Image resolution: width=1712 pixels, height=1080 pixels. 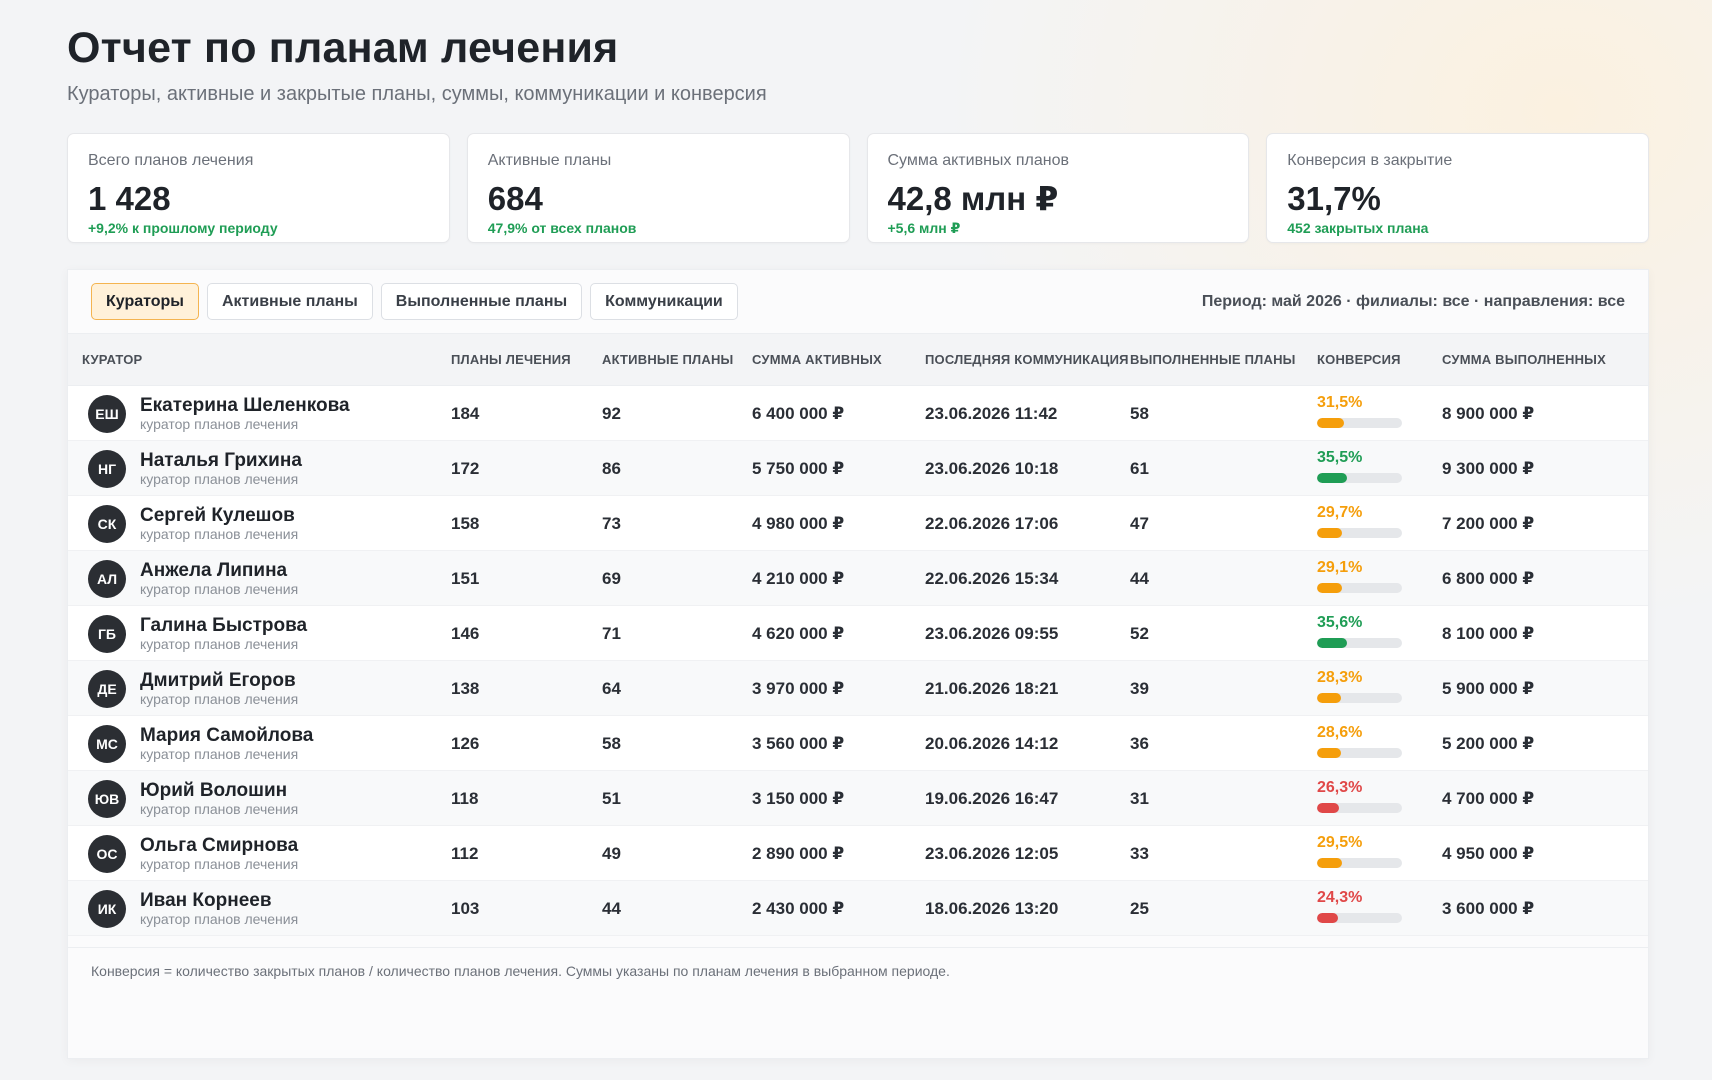 I want to click on curator-cell: МС Мария Самойлова куратор планов лечения, so click(x=200, y=743).